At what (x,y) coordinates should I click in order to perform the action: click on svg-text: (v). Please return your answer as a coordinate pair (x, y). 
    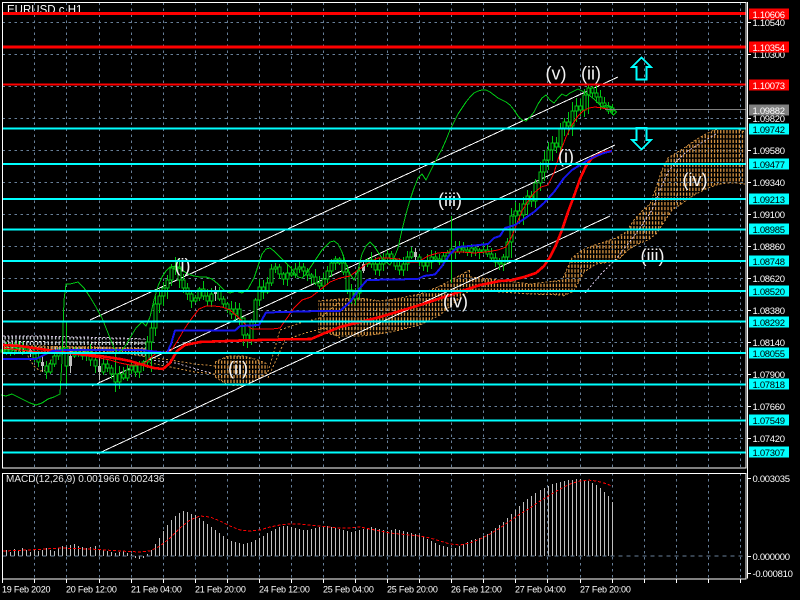
    Looking at the image, I should click on (556, 74).